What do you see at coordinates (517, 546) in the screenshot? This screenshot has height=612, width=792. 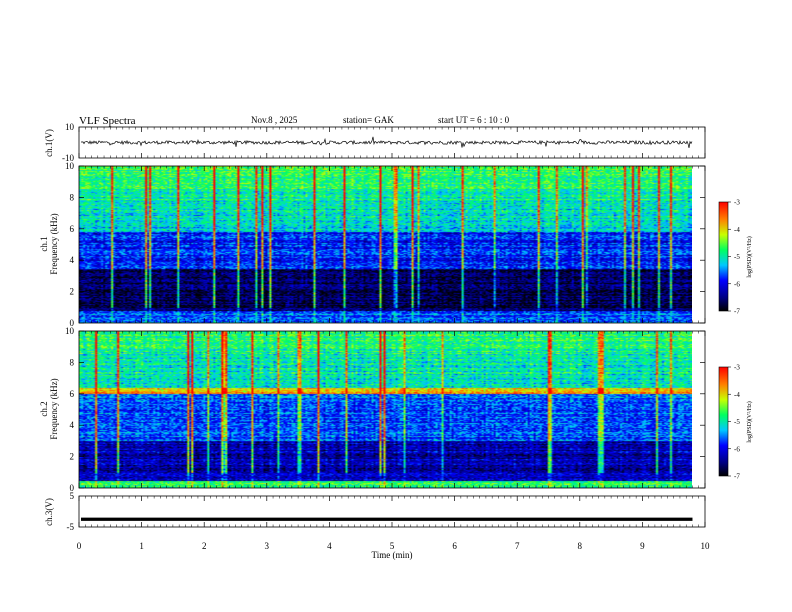 I see `x-tick-label: 7` at bounding box center [517, 546].